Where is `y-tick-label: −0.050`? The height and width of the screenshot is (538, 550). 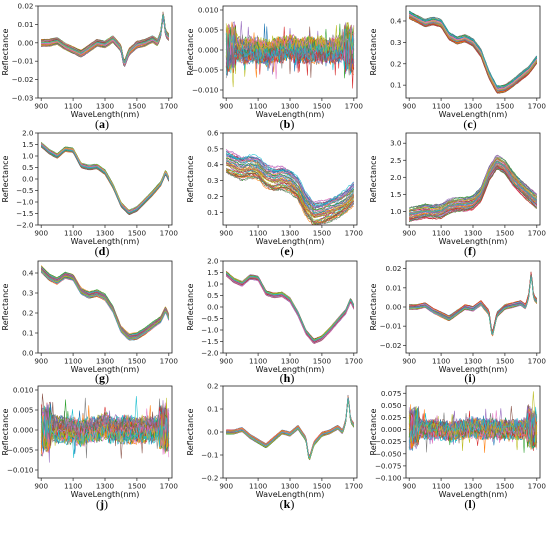 y-tick-label: −0.050 is located at coordinates (388, 453).